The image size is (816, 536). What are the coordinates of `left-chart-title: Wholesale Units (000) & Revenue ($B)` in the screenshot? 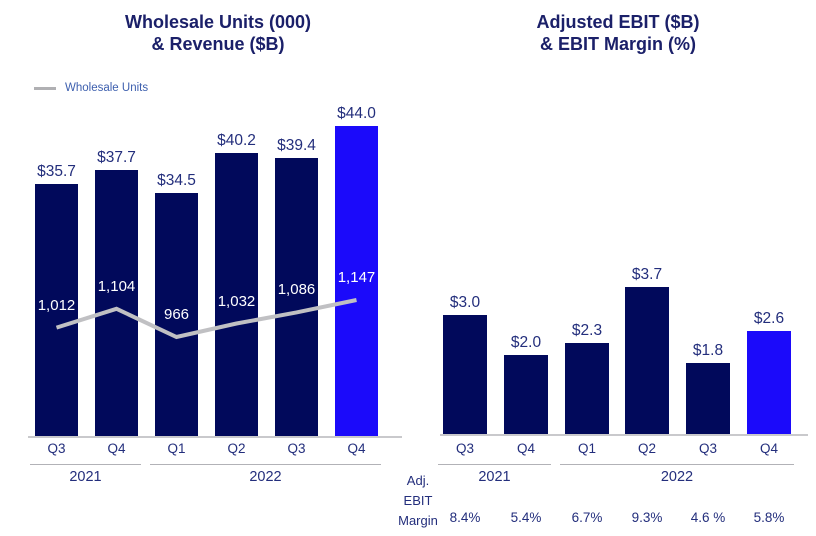 It's located at (218, 33).